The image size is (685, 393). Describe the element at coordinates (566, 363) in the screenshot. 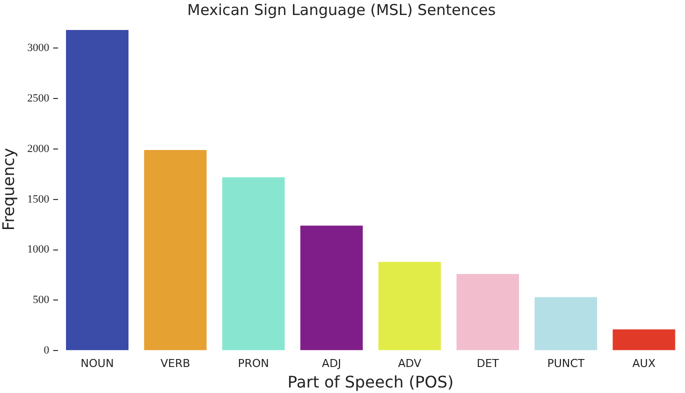

I see `x-tick-label: PUNCT` at that location.